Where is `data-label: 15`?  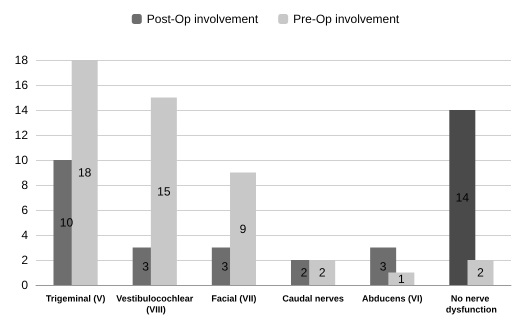
data-label: 15 is located at coordinates (164, 191).